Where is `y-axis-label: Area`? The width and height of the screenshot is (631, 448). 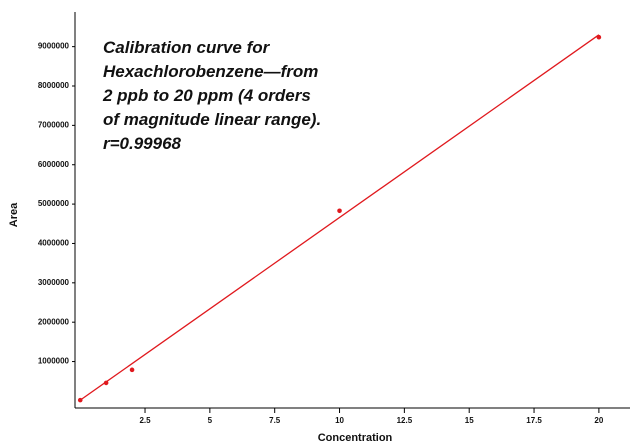 y-axis-label: Area is located at coordinates (14, 214).